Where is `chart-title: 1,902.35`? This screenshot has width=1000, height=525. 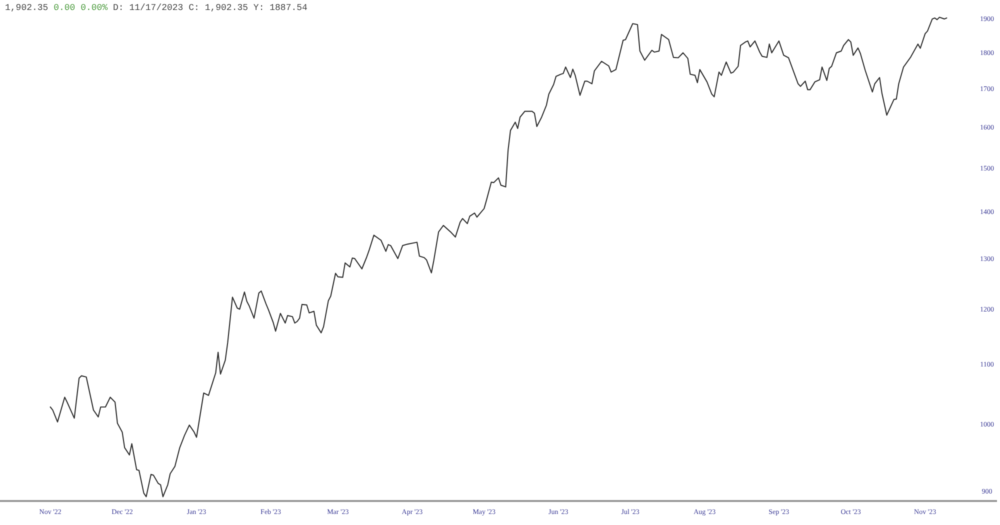 chart-title: 1,902.35 is located at coordinates (26, 8).